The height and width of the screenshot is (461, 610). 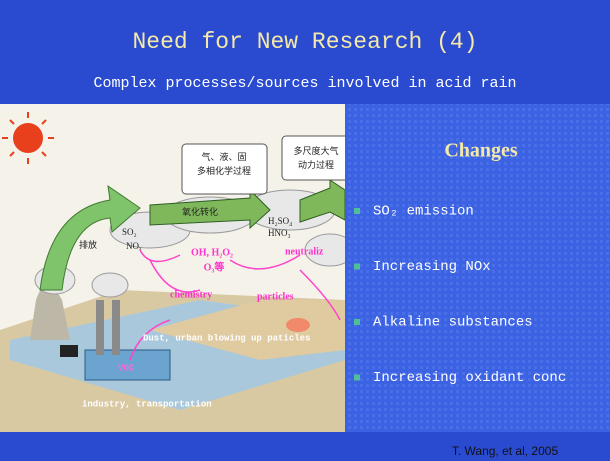 What do you see at coordinates (200, 211) in the screenshot?
I see `figure-label: 氧化转化` at bounding box center [200, 211].